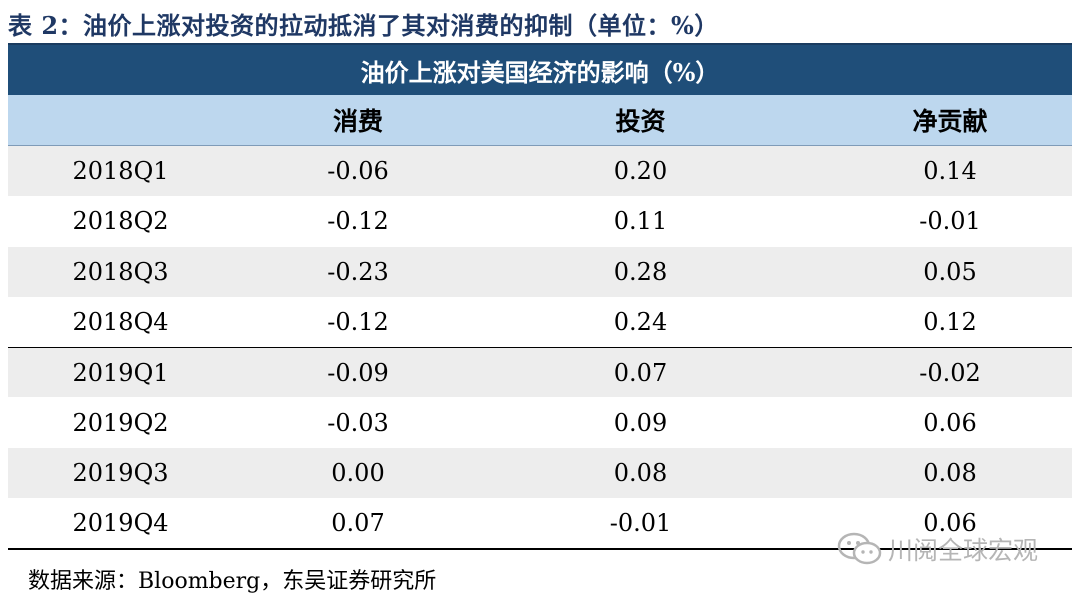  What do you see at coordinates (357, 121) in the screenshot?
I see `header-consumption: 消费` at bounding box center [357, 121].